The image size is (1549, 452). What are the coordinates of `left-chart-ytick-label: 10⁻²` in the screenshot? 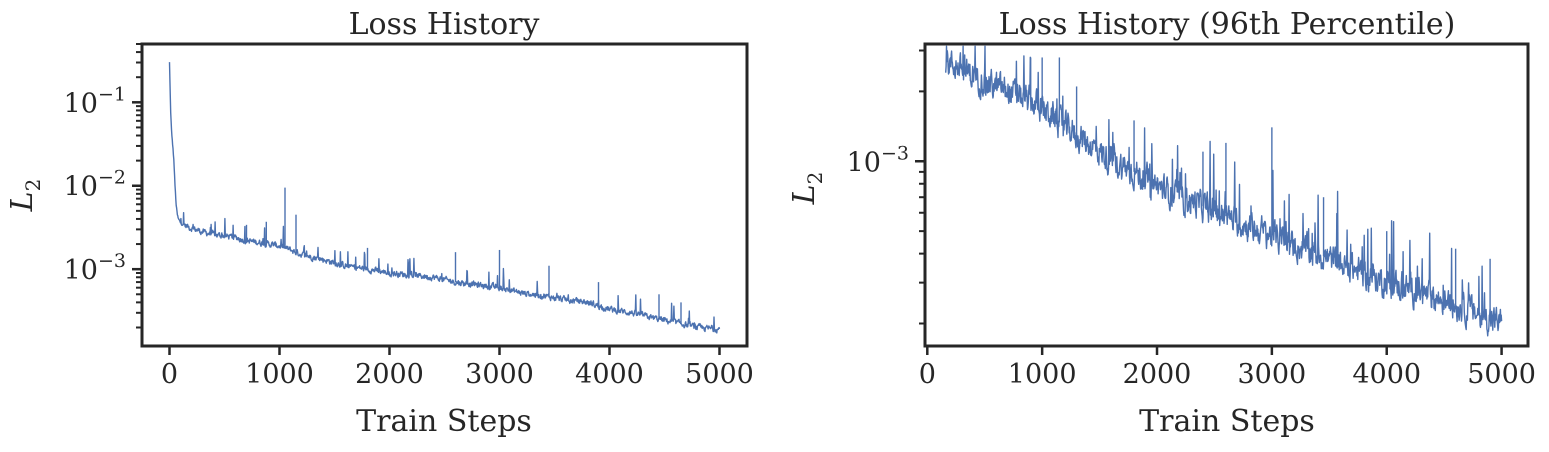 It's located at (95, 185).